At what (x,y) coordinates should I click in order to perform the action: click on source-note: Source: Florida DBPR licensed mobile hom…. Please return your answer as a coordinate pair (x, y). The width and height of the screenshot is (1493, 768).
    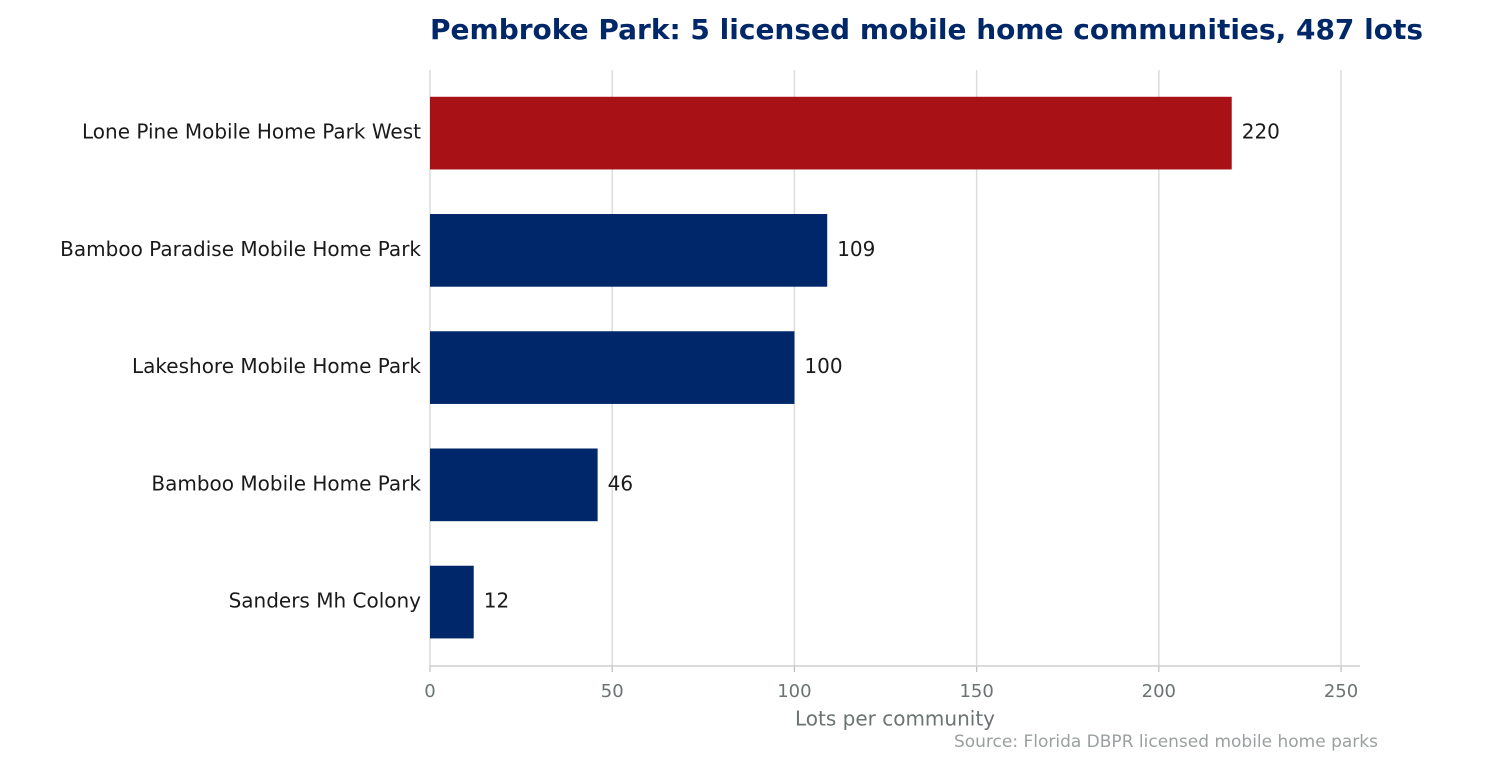
    Looking at the image, I should click on (1166, 742).